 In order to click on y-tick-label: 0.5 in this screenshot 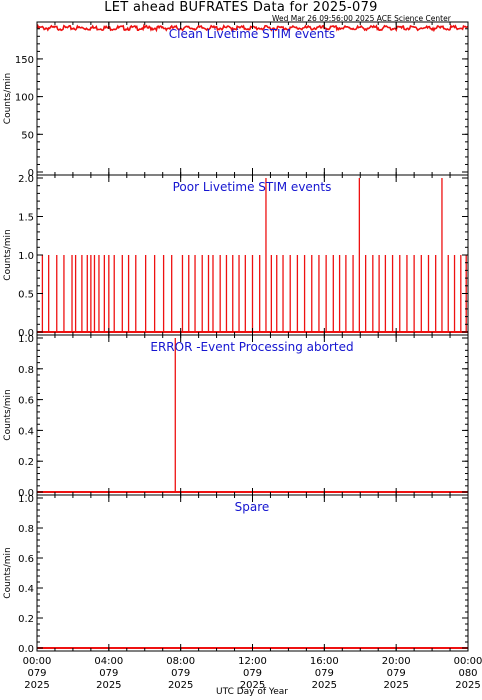, I will do `click(26, 295)`.